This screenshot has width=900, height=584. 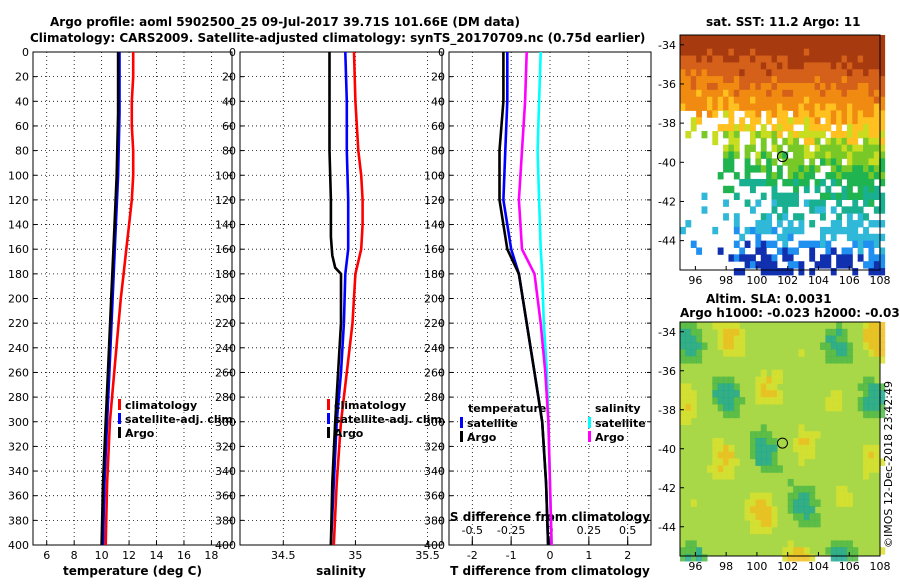 I want to click on map-x-tick-label: 98, so click(x=726, y=280).